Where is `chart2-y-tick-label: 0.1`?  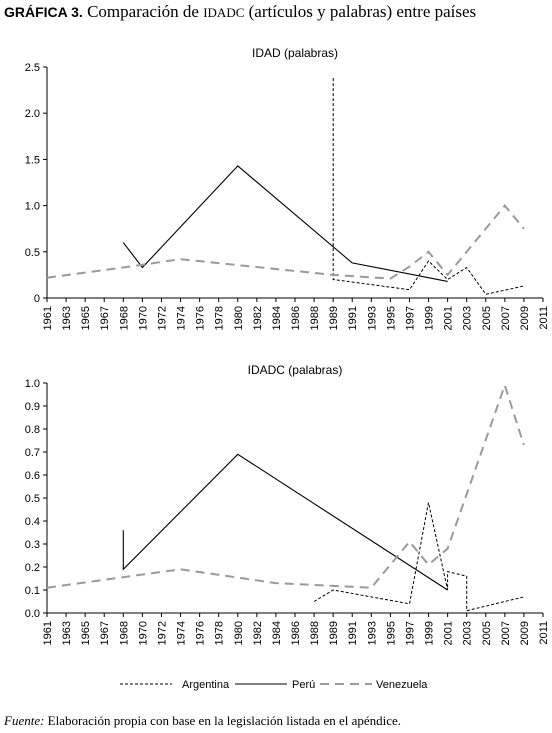 chart2-y-tick-label: 0.1 is located at coordinates (32, 591).